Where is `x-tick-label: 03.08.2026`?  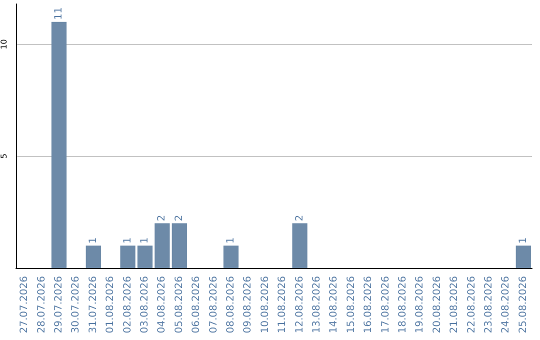
x-tick-label: 03.08.2026 is located at coordinates (145, 305).